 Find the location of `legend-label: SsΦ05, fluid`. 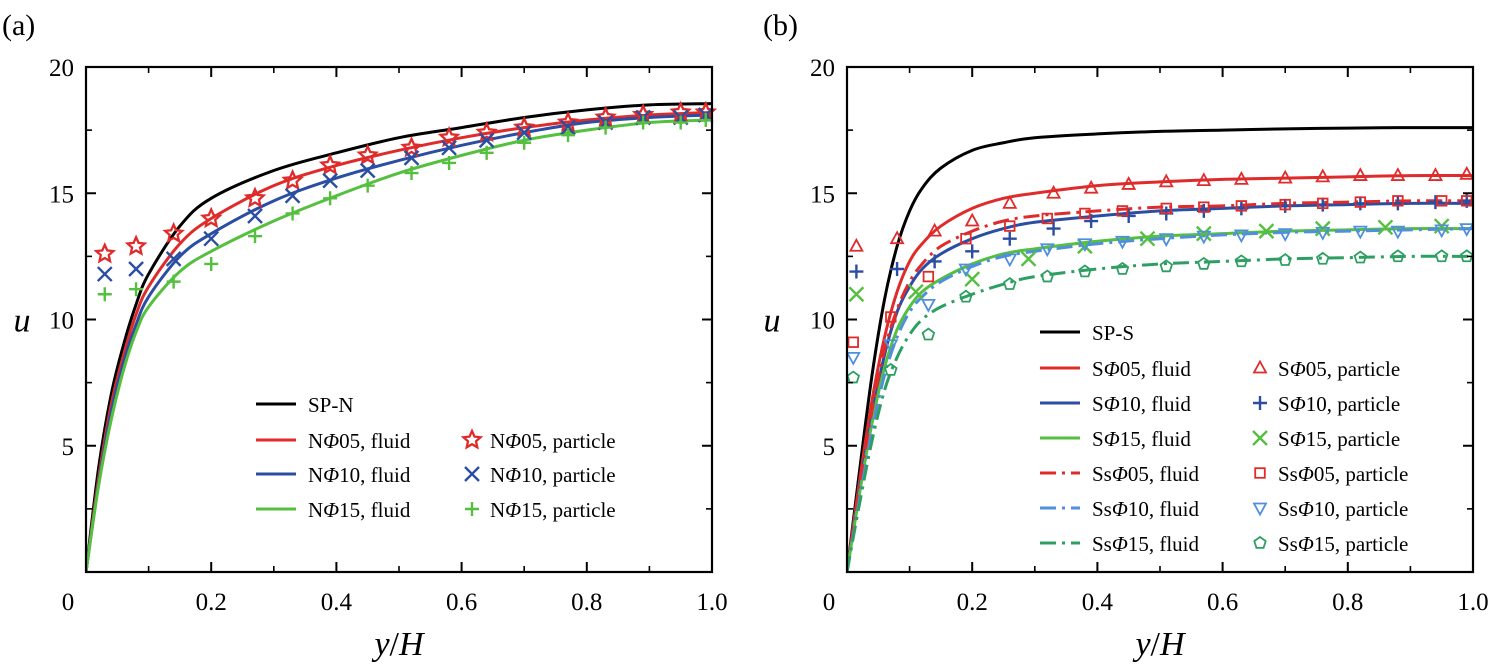

legend-label: SsΦ05, fluid is located at coordinates (1146, 474).